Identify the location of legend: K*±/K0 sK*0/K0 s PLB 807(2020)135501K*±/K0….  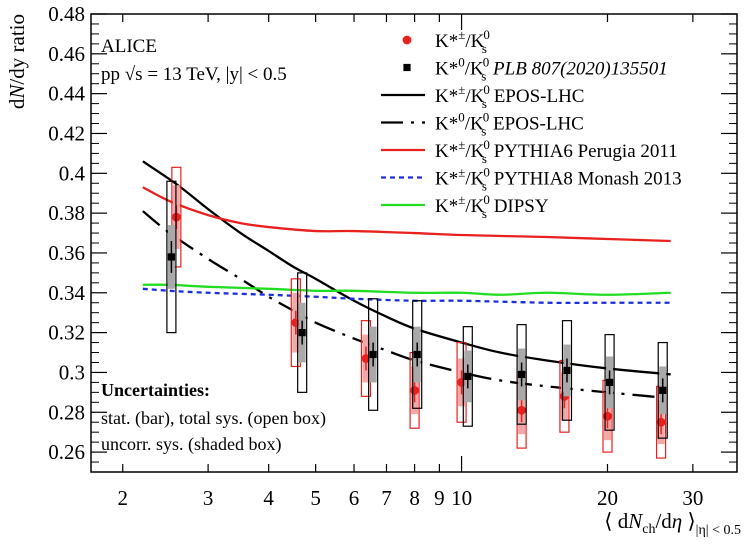
(531, 124).